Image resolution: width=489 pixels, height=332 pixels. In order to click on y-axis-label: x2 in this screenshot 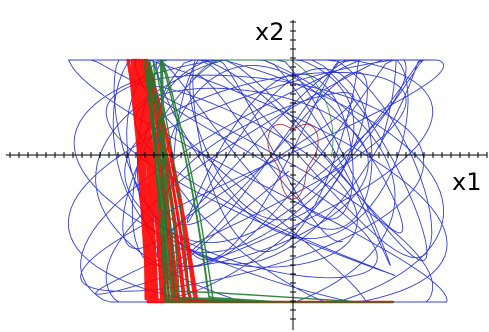, I will do `click(269, 32)`.